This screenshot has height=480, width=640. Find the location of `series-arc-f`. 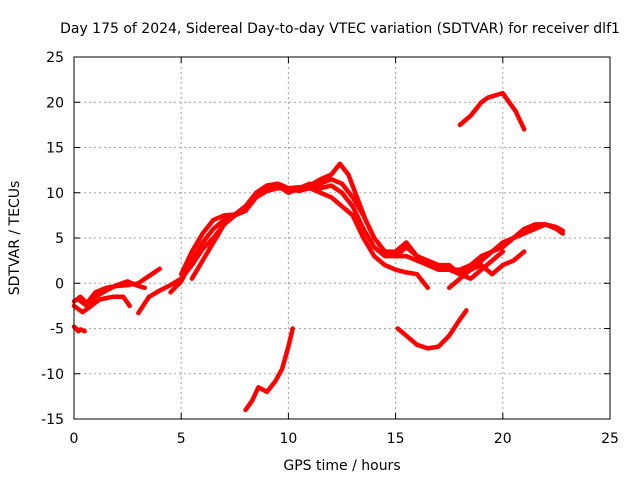

series-arc-f is located at coordinates (337, 235).